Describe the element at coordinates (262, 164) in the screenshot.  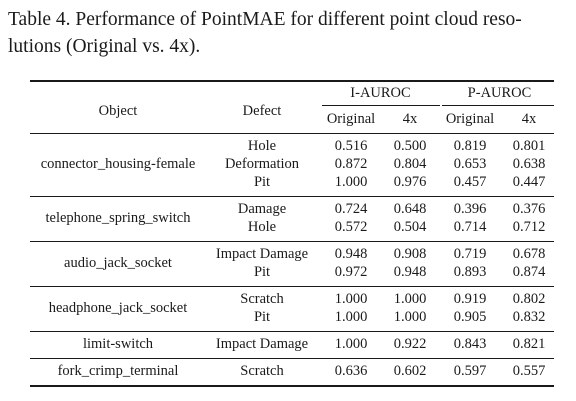
I see `defect-name: Deformation` at that location.